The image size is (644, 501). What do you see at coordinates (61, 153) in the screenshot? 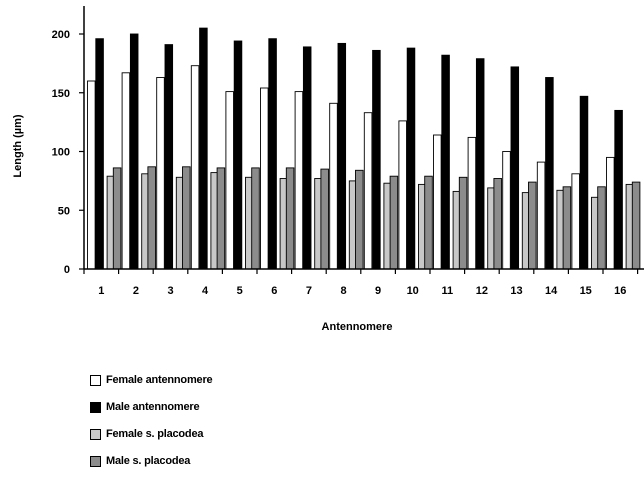
I see `y-tick-label: 100` at bounding box center [61, 153].